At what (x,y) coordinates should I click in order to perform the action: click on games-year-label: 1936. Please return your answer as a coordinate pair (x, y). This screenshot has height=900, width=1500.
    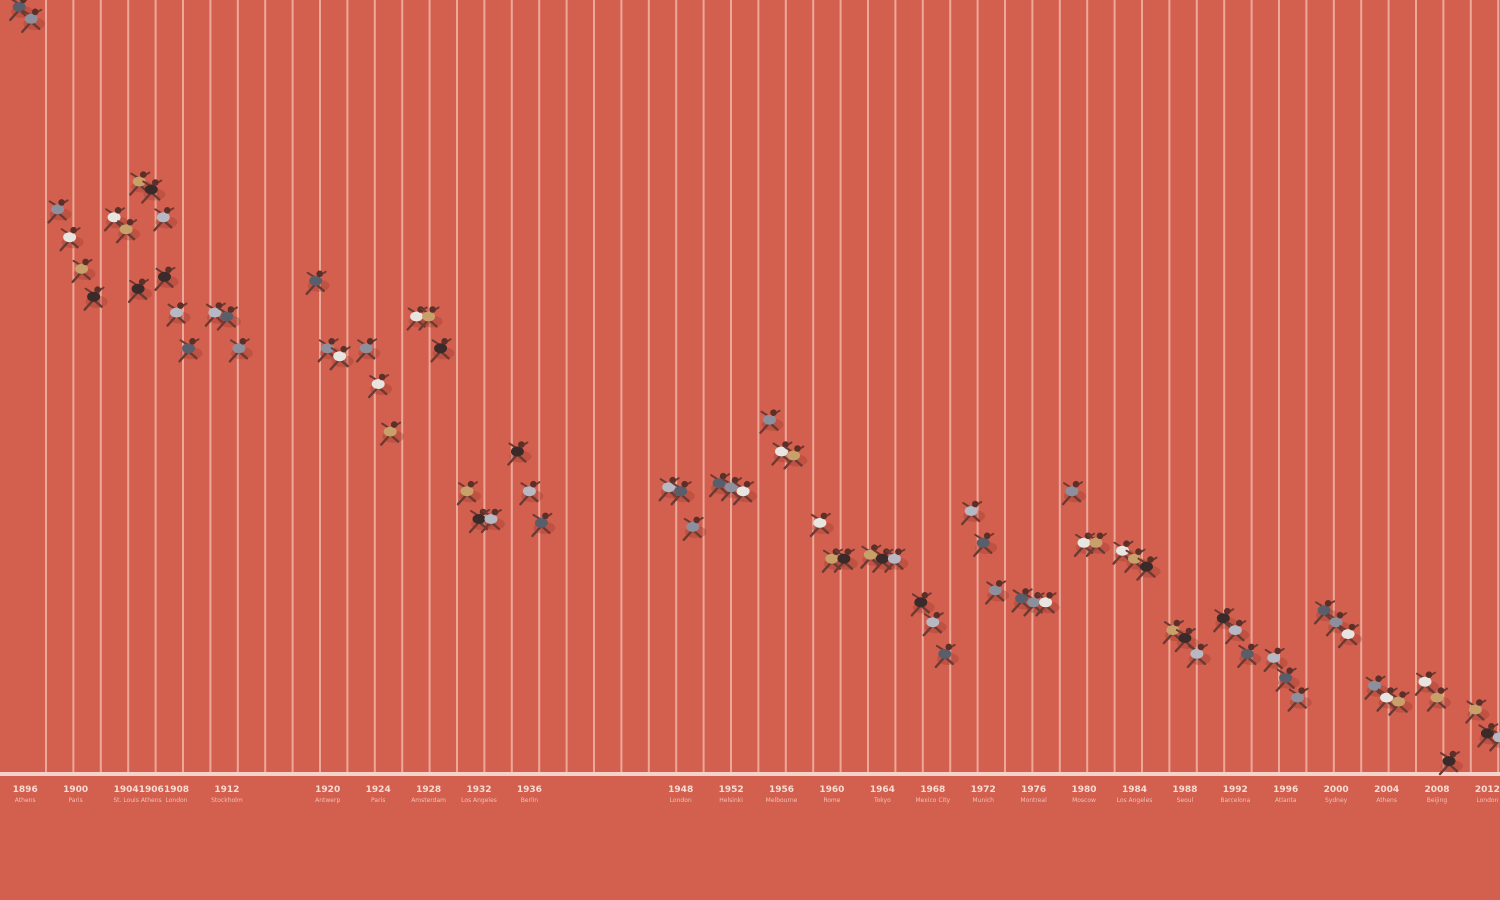
    Looking at the image, I should click on (529, 790).